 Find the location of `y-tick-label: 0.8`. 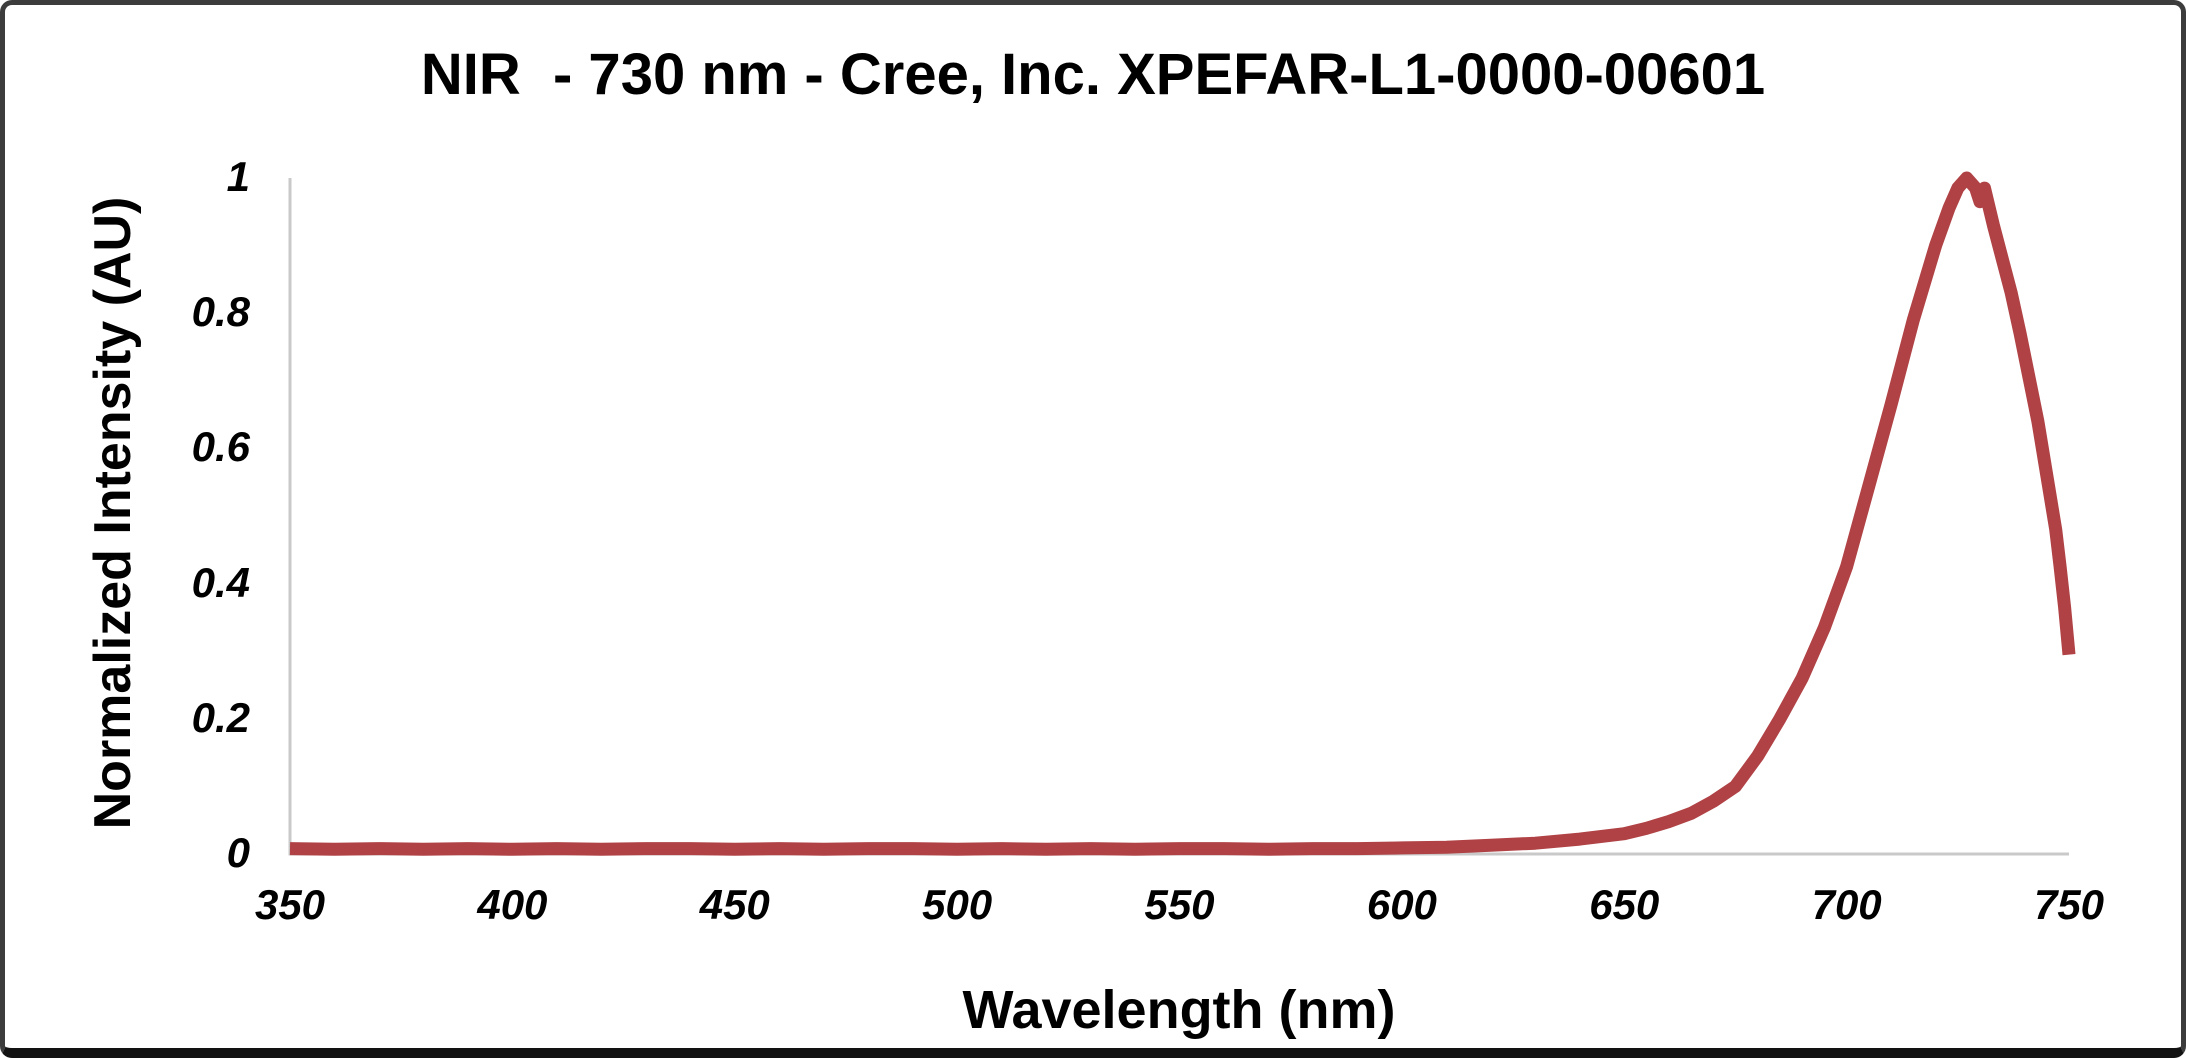

y-tick-label: 0.8 is located at coordinates (220, 312).